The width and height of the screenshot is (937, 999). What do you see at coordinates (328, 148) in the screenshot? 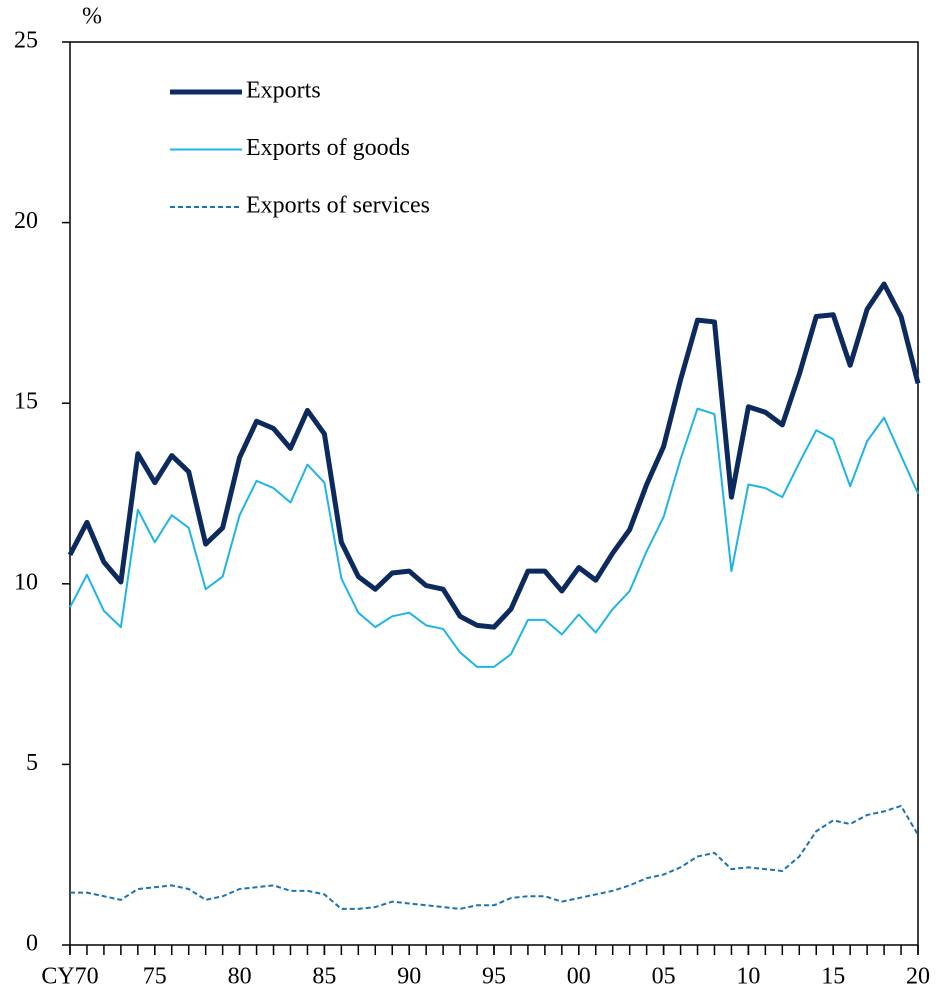
I see `legend-label: Exports of goods` at bounding box center [328, 148].